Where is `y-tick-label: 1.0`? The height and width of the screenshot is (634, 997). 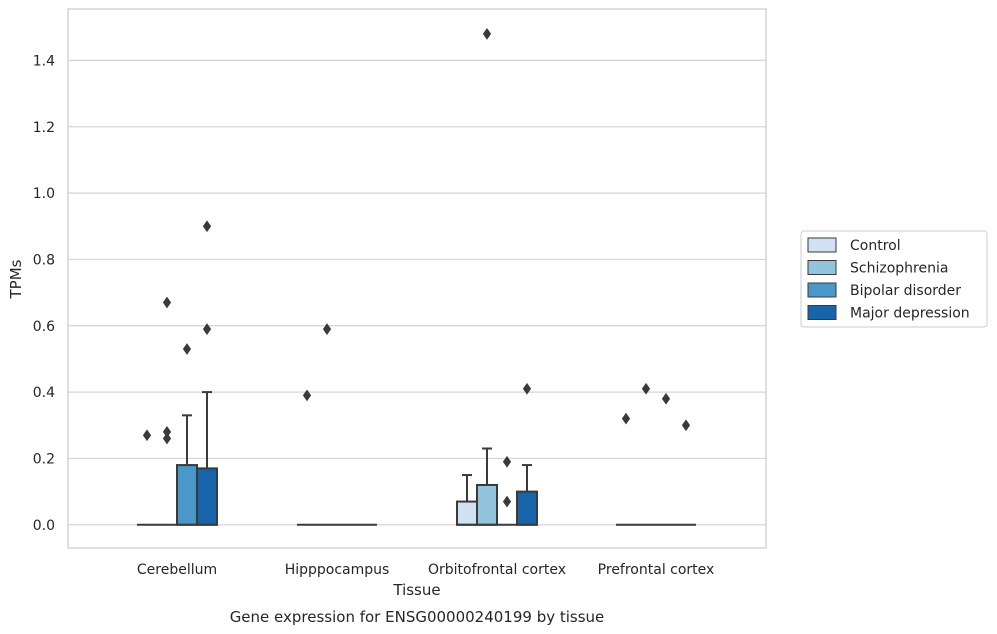
y-tick-label: 1.0 is located at coordinates (44, 194).